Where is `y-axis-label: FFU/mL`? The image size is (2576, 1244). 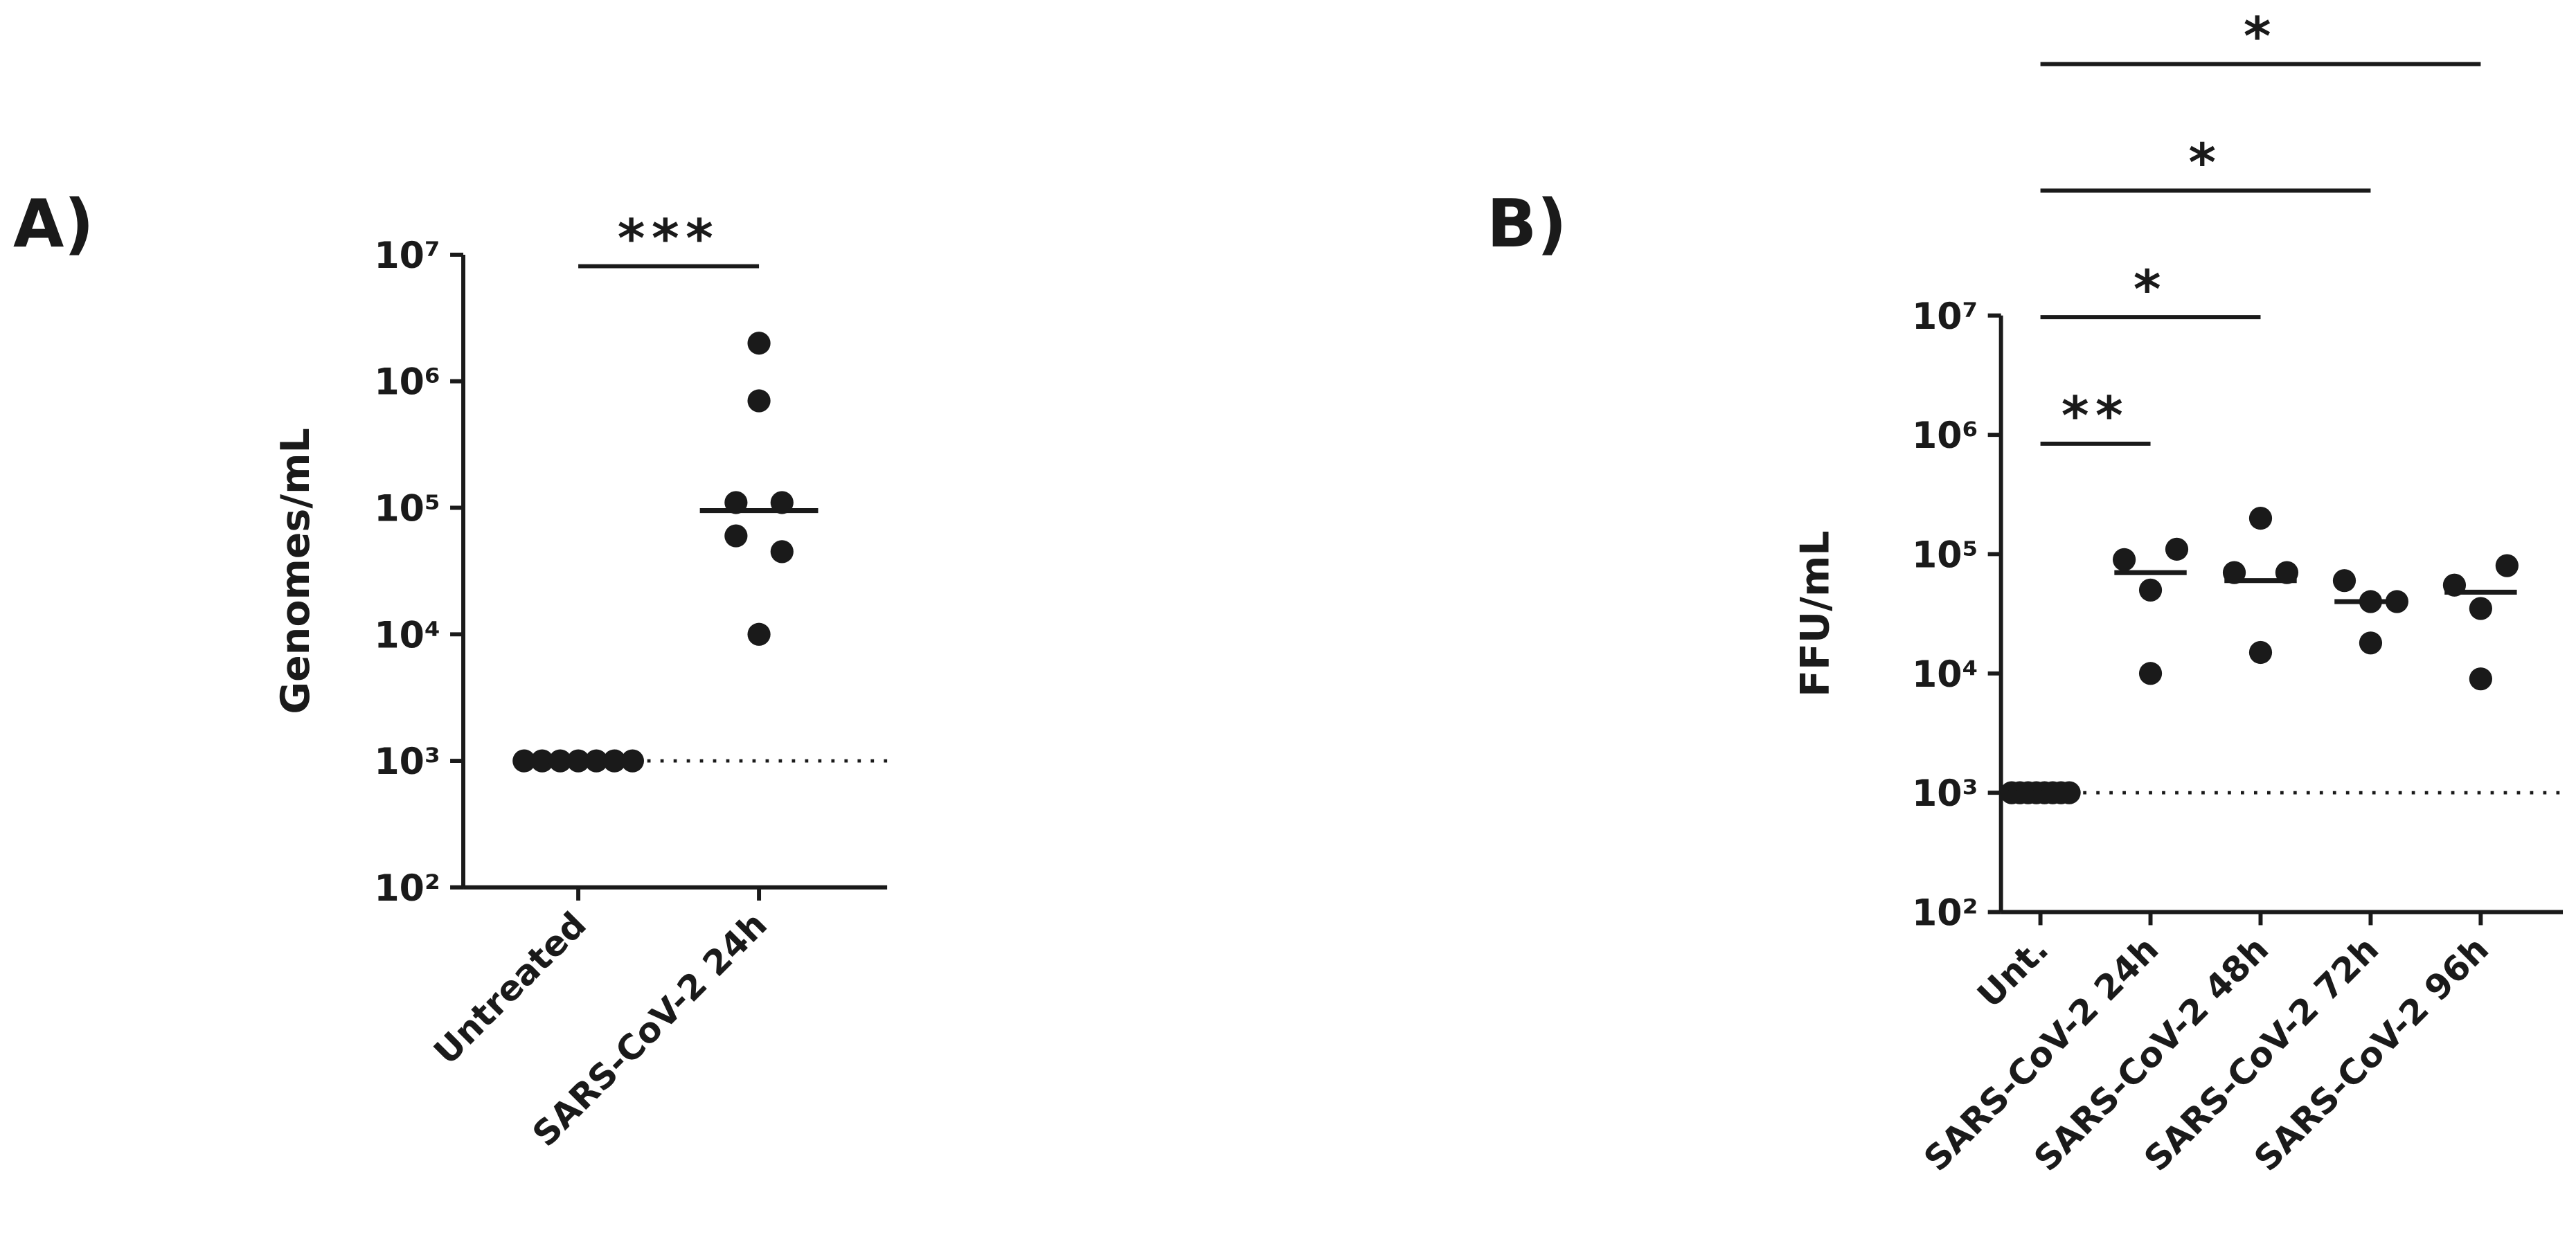
y-axis-label: FFU/mL is located at coordinates (1816, 613).